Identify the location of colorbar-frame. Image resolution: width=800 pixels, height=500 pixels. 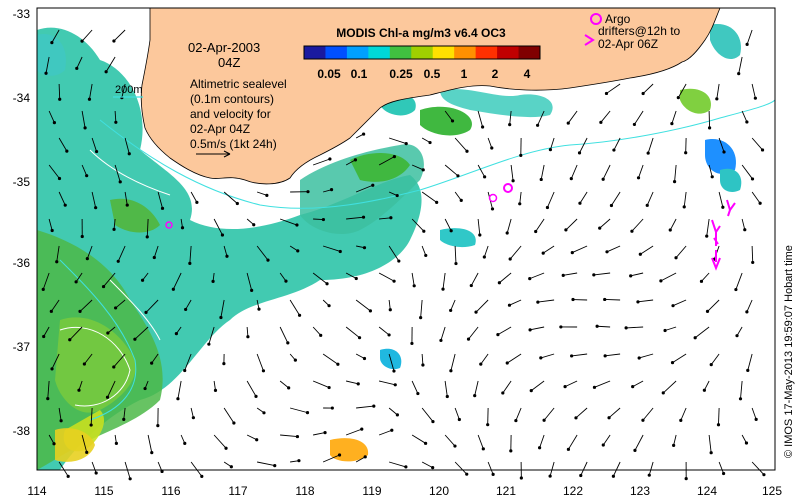
(422, 52).